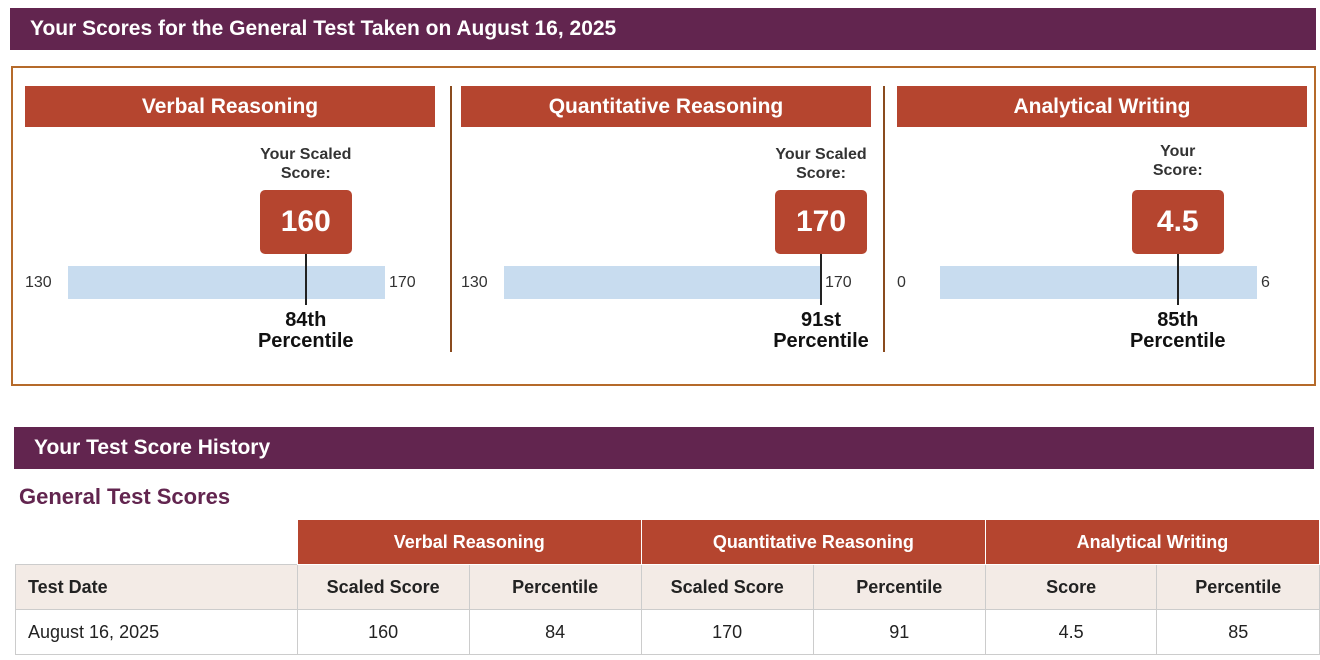  What do you see at coordinates (1265, 282) in the screenshot?
I see `scale-max: 6` at bounding box center [1265, 282].